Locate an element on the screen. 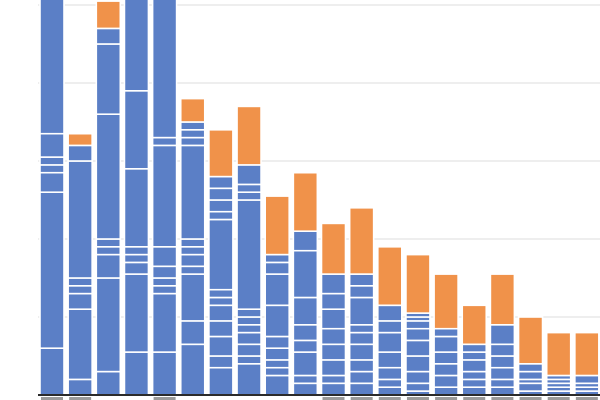  bar-3-top-segment is located at coordinates (108, 15).